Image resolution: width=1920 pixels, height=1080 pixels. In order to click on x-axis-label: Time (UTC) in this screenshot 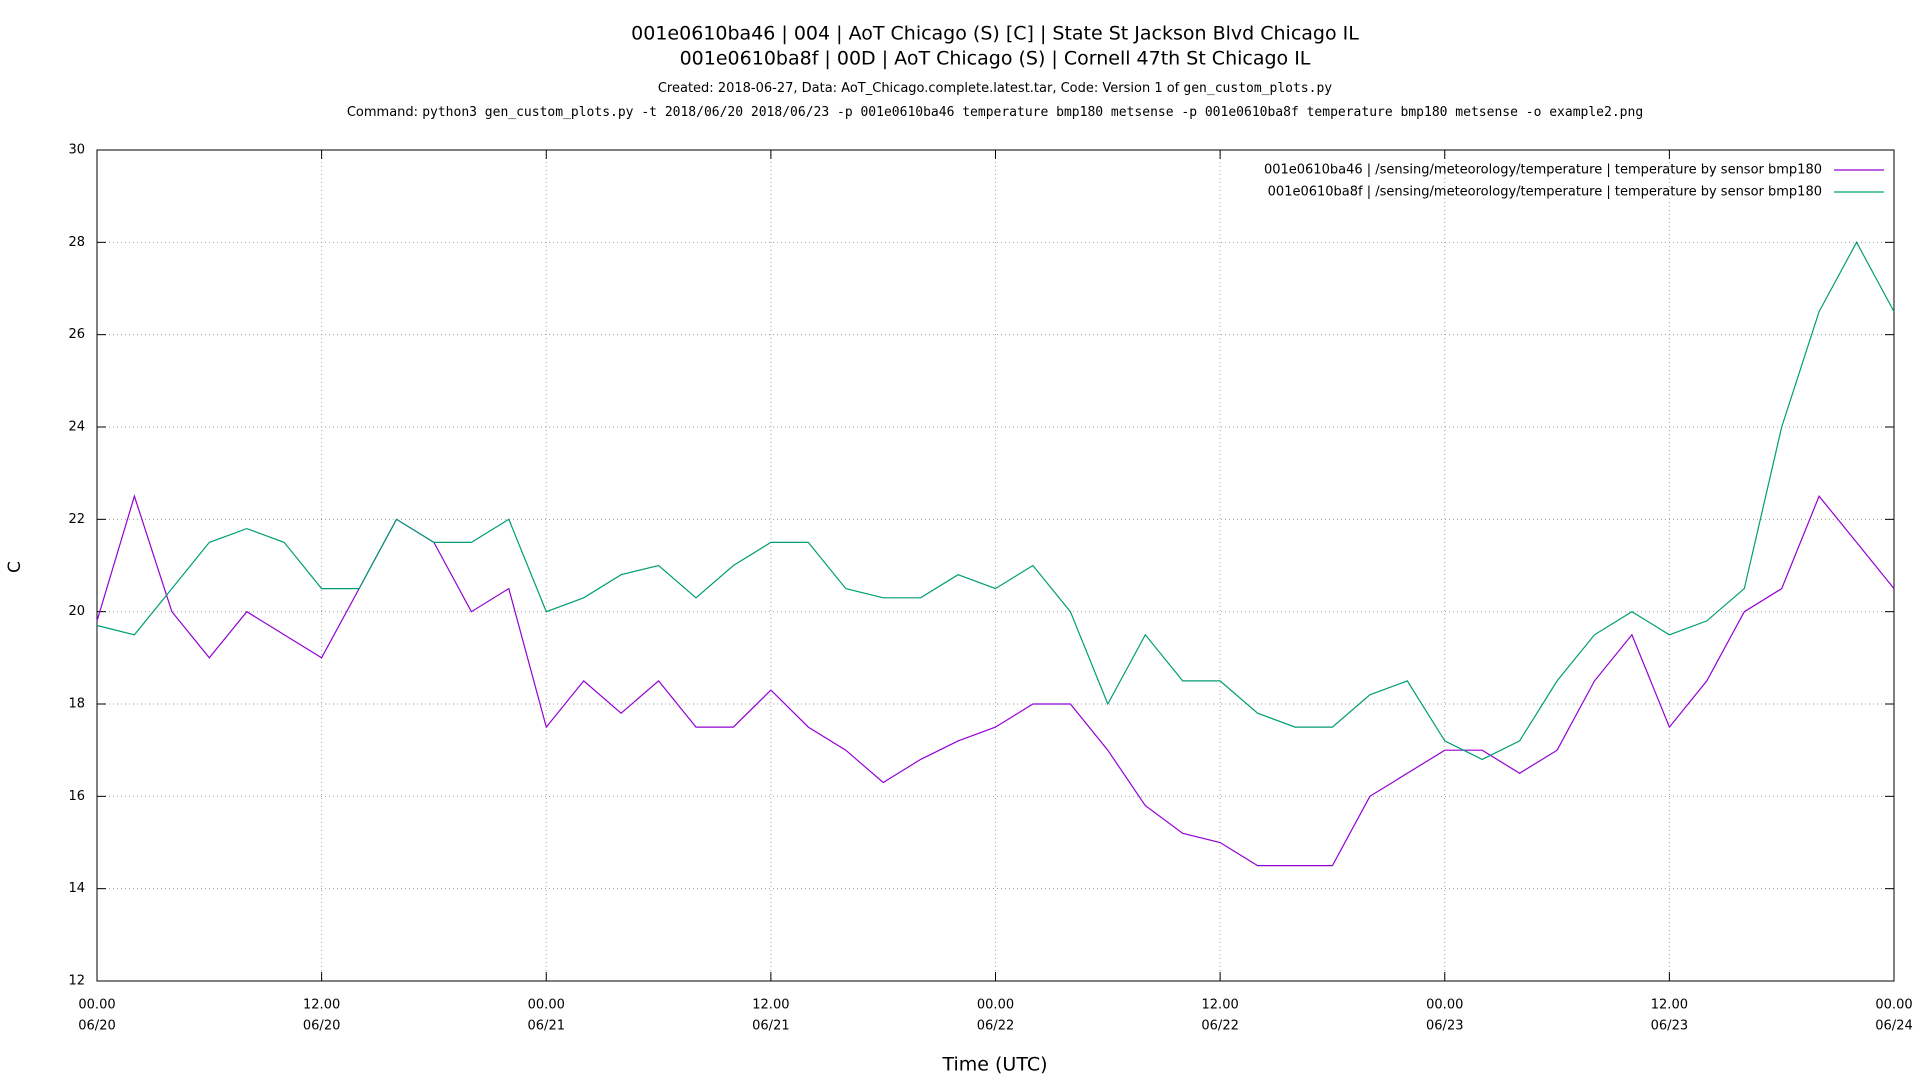, I will do `click(994, 1065)`.